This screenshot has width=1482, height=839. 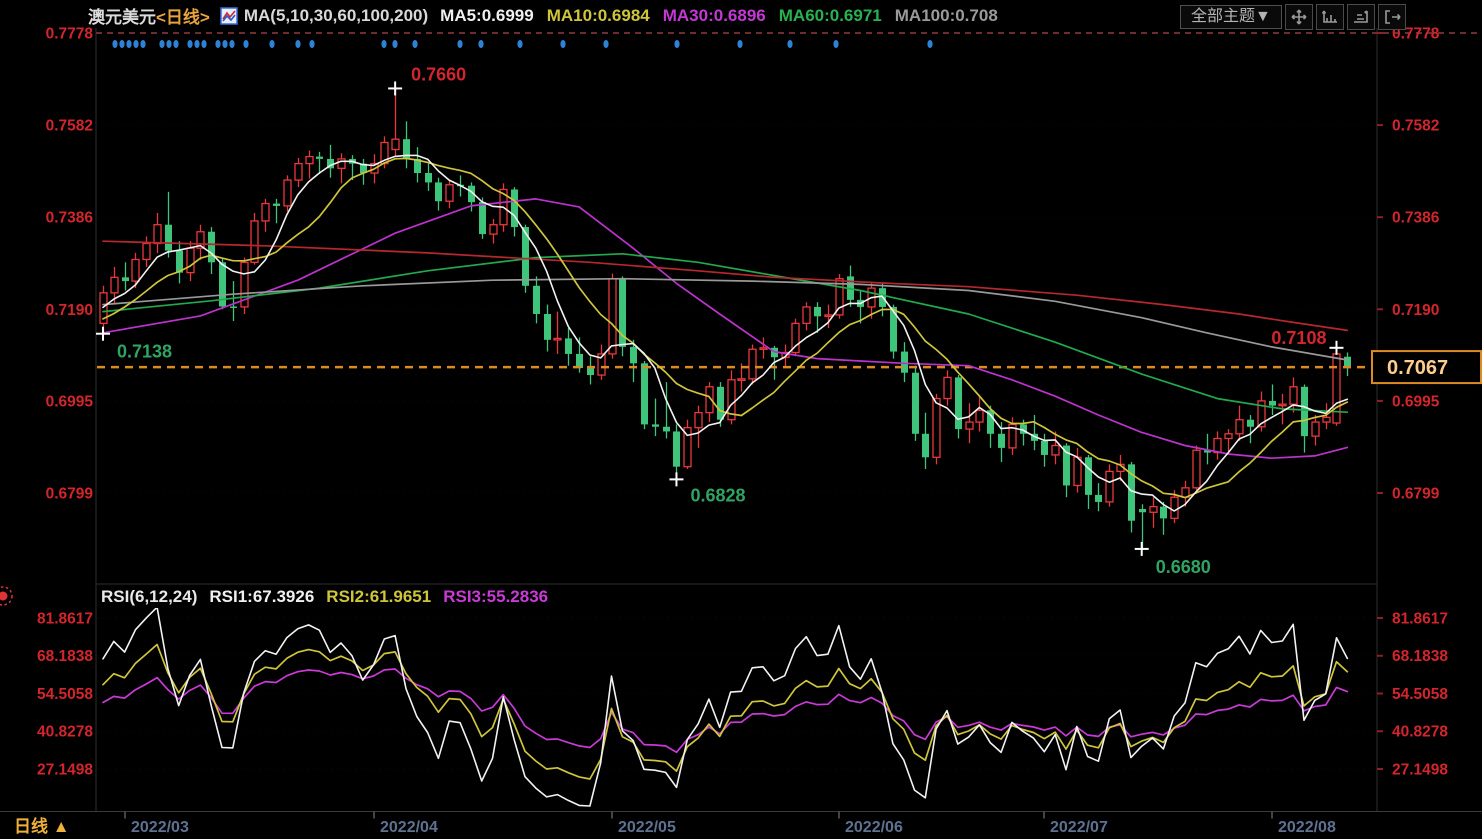 I want to click on symbol-title: 澳元美元, so click(x=122, y=17).